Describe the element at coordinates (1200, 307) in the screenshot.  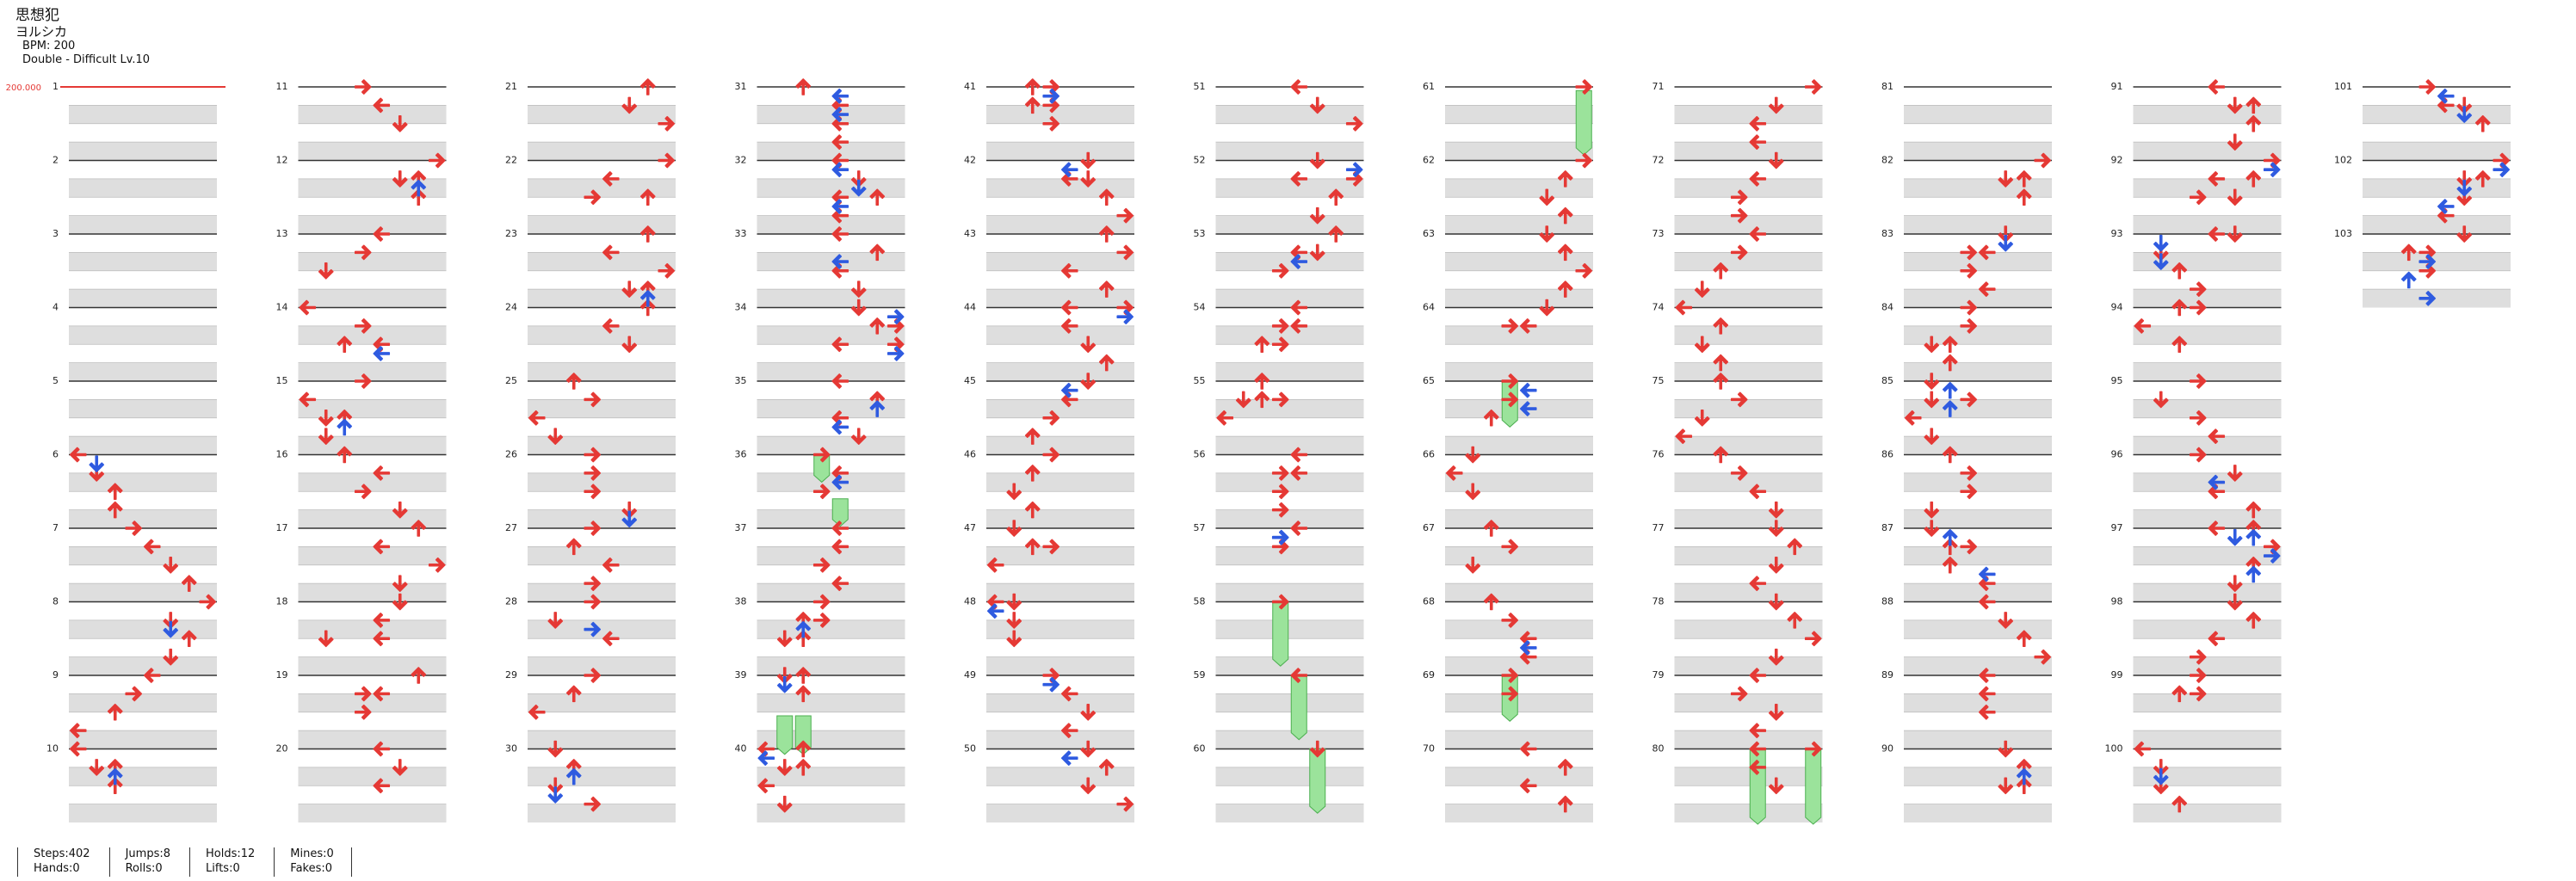
I see `measure-number: 54` at that location.